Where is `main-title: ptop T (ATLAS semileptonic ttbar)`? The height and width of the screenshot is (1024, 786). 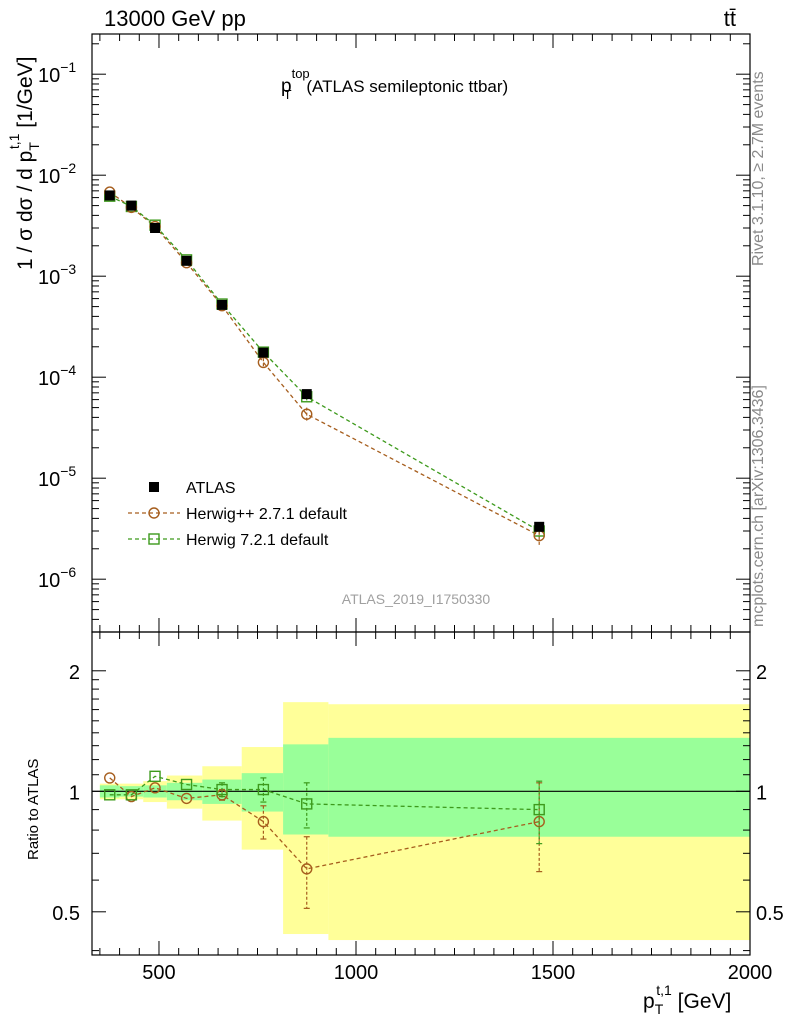
main-title: ptop T (ATLAS semileptonic ttbar) is located at coordinates (394, 84).